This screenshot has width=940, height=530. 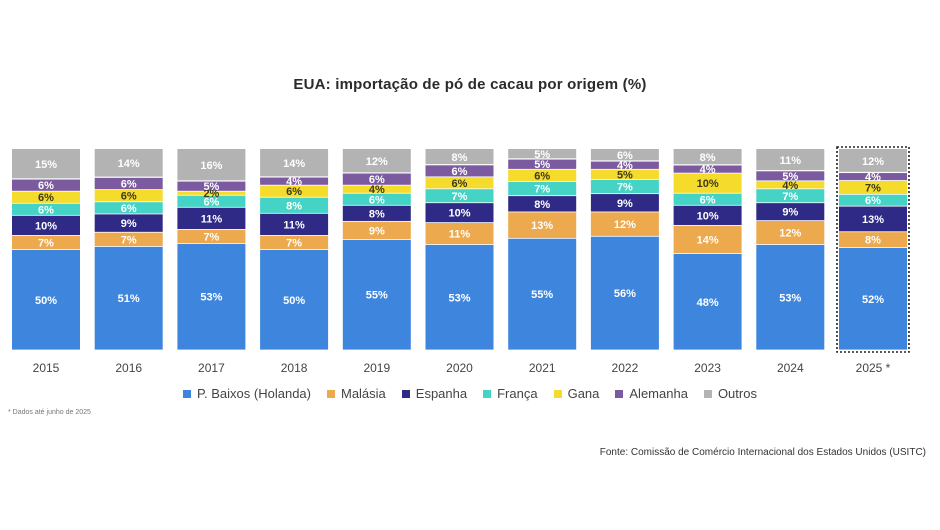 I want to click on legend-label: Outros, so click(x=737, y=393).